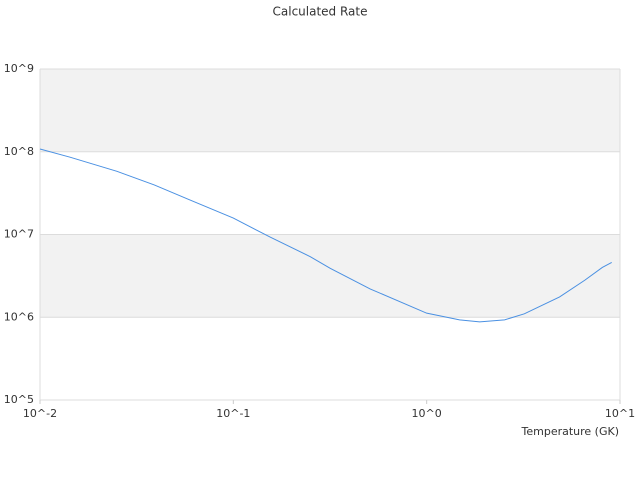  Describe the element at coordinates (233, 413) in the screenshot. I see `x-tick-label: 10^-1` at that location.